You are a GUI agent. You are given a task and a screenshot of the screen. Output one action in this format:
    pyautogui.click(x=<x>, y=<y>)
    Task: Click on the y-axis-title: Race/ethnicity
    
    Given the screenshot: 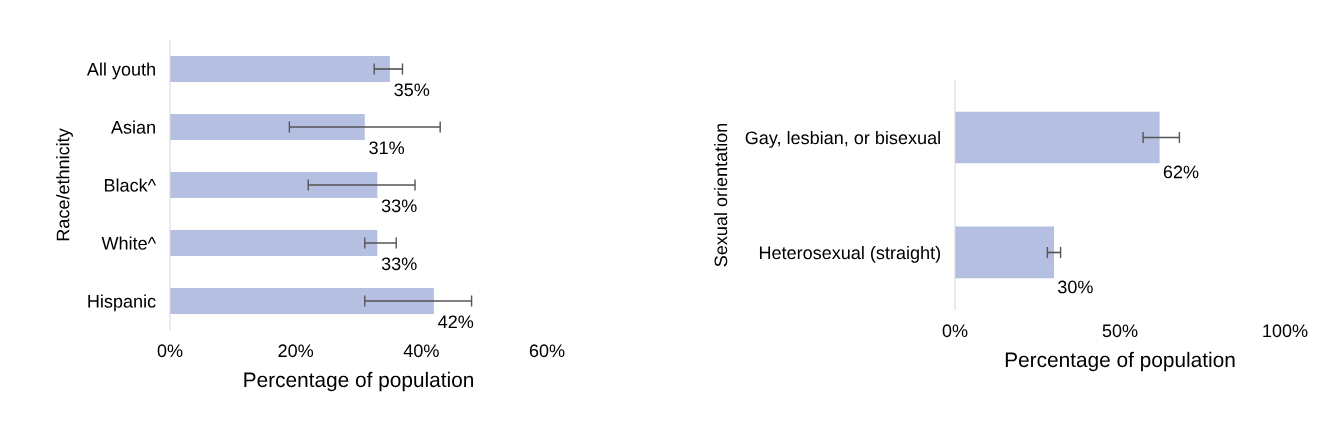 What is the action you would take?
    pyautogui.click(x=64, y=184)
    